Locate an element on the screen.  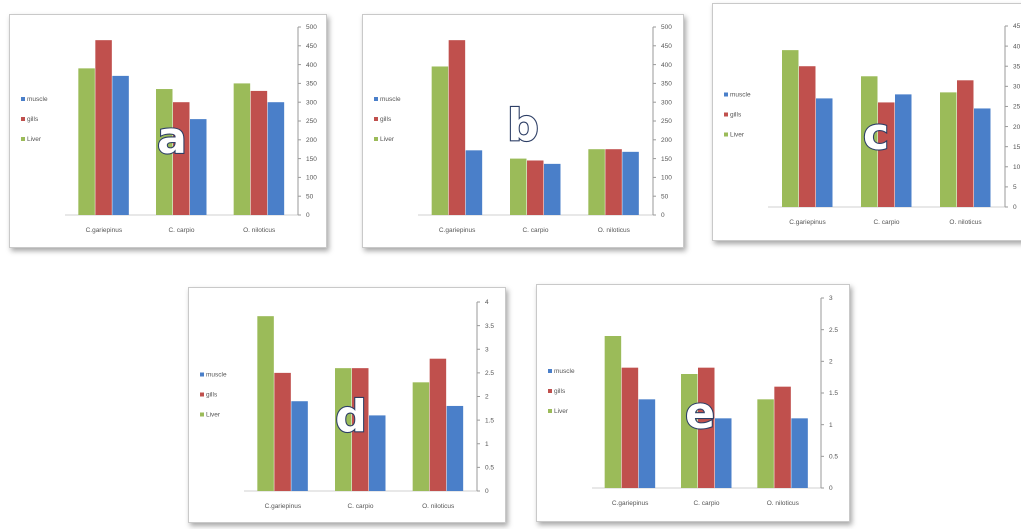
y-tick-label: 500 is located at coordinates (666, 27).